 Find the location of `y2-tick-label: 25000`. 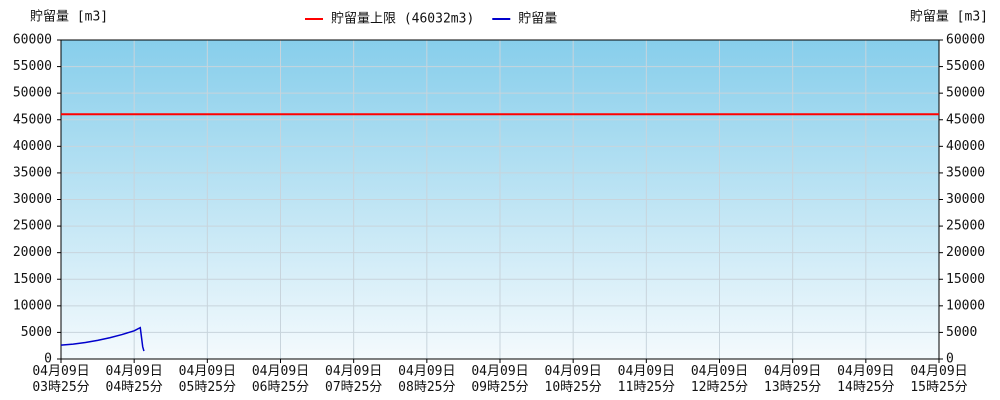

y2-tick-label: 25000 is located at coordinates (965, 226).